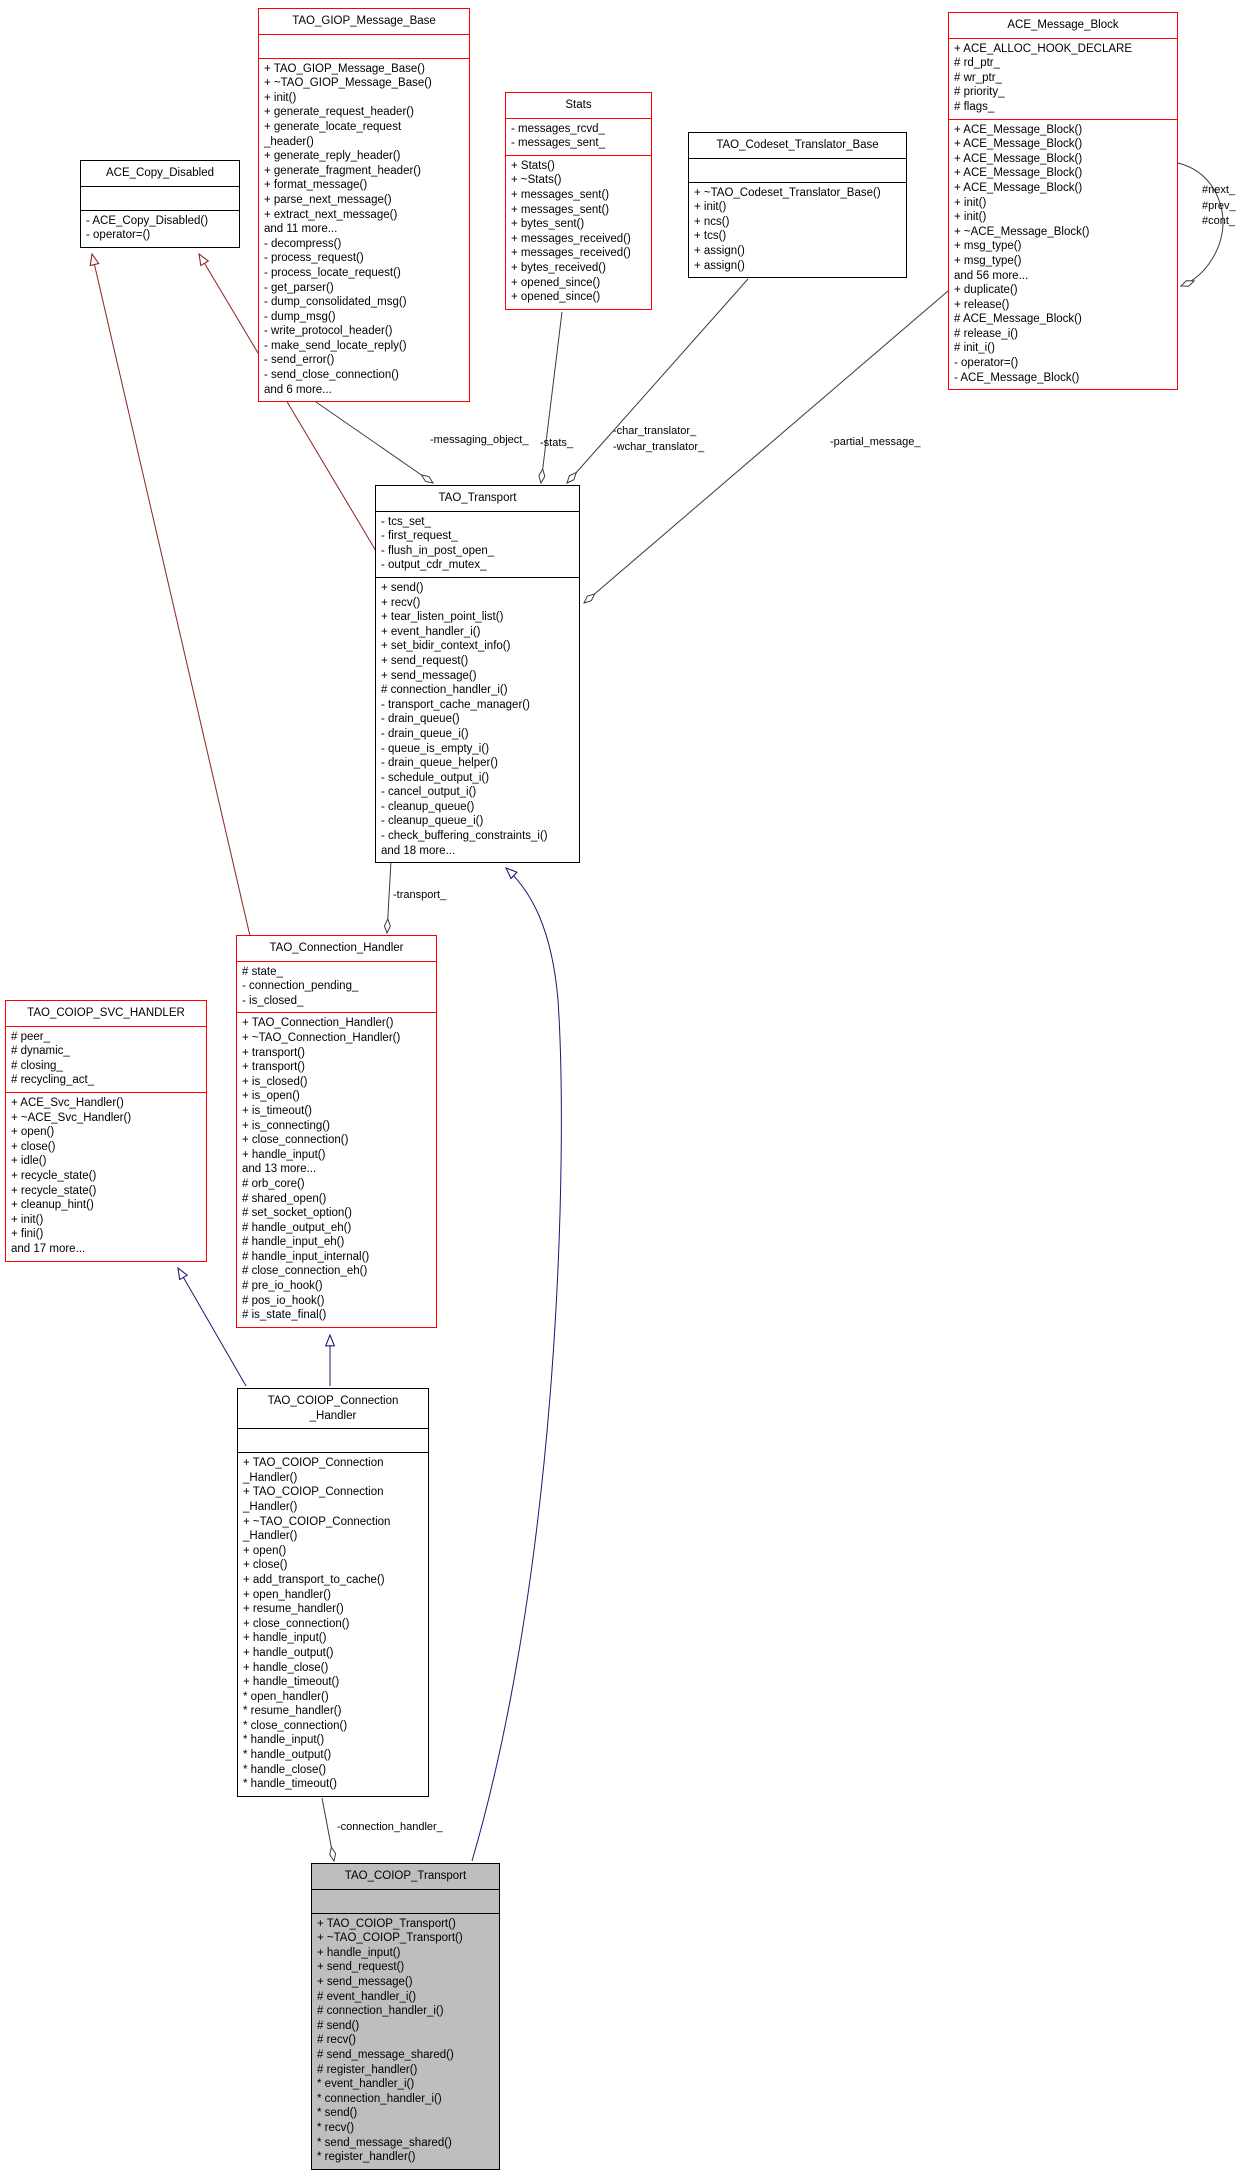 Image resolution: width=1251 pixels, height=2181 pixels. What do you see at coordinates (712, 221) in the screenshot?
I see `member-line: + ncs()` at bounding box center [712, 221].